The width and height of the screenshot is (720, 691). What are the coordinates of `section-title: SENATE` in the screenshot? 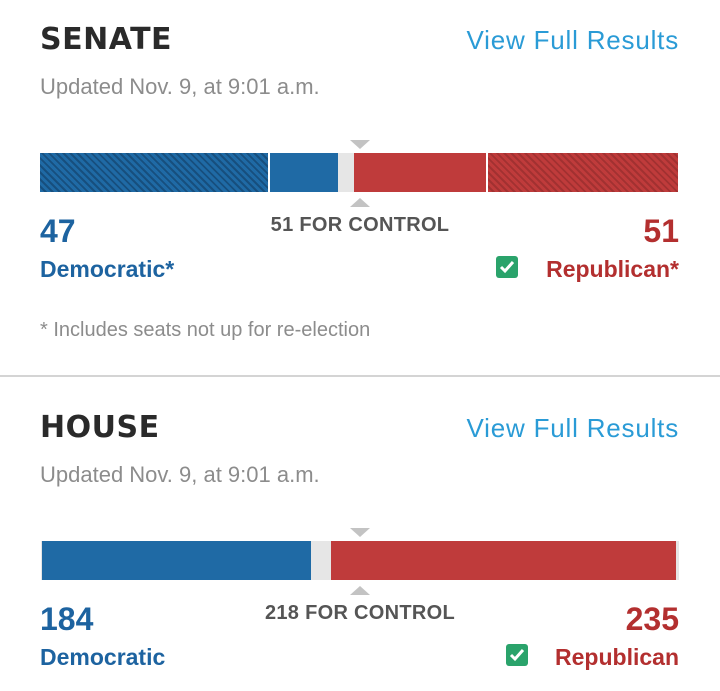 It's located at (106, 39).